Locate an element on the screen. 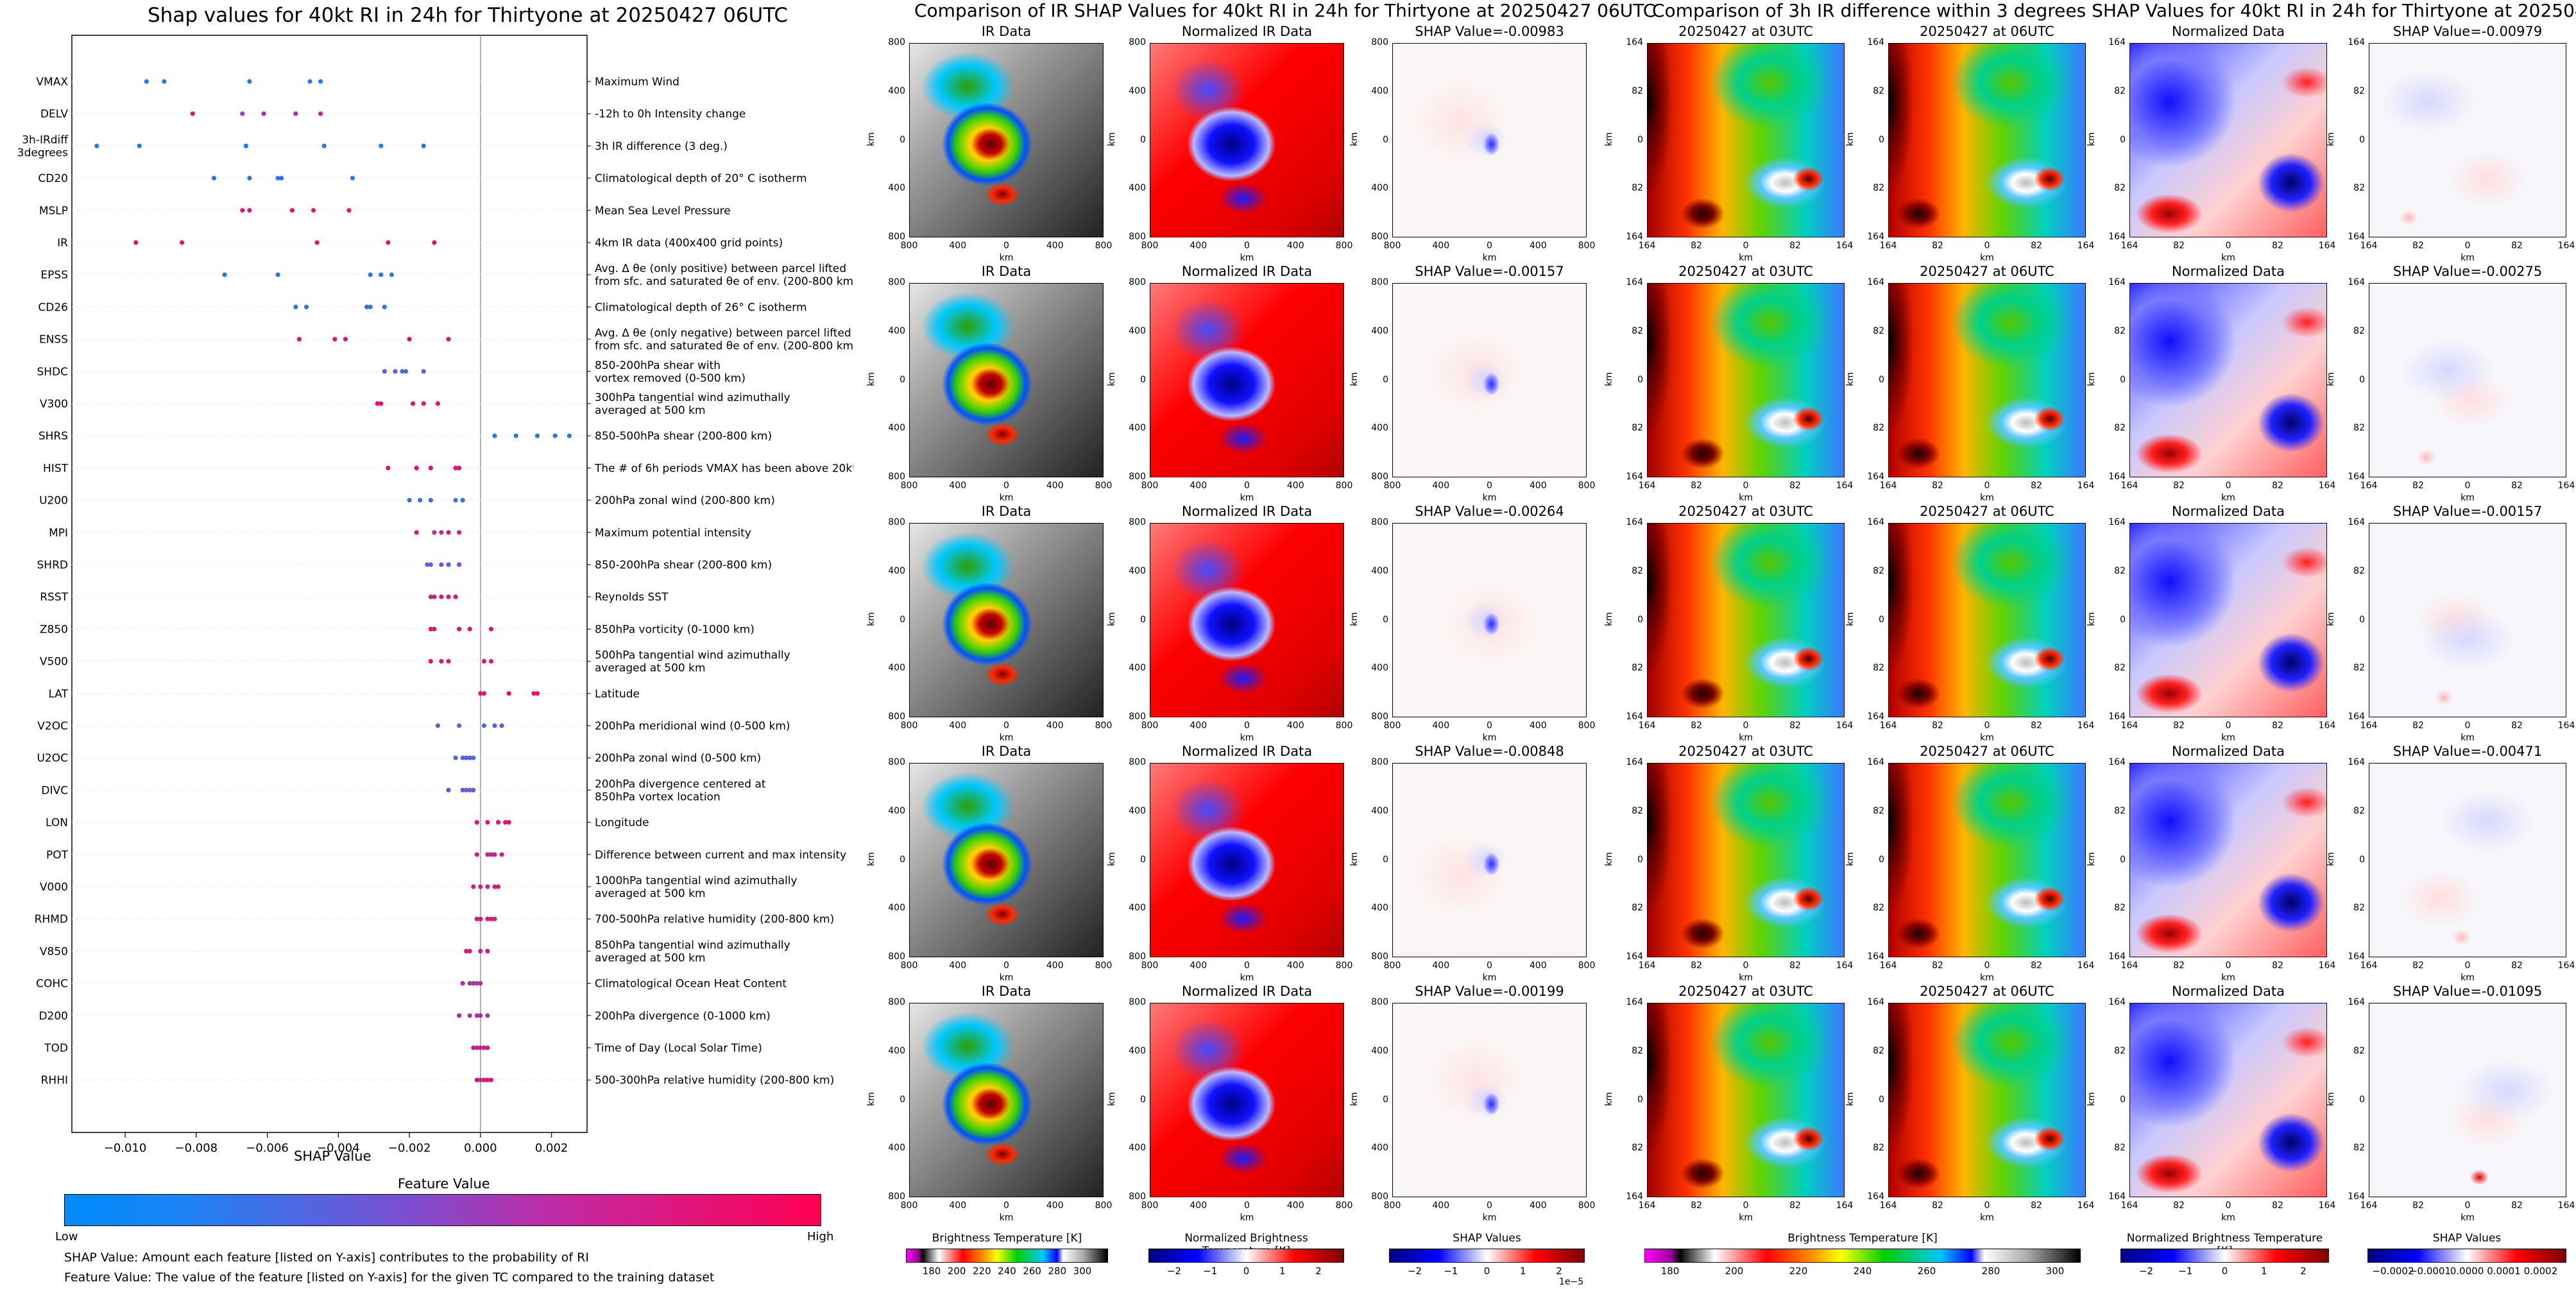  feature-code-label: DIVC is located at coordinates (54, 790).